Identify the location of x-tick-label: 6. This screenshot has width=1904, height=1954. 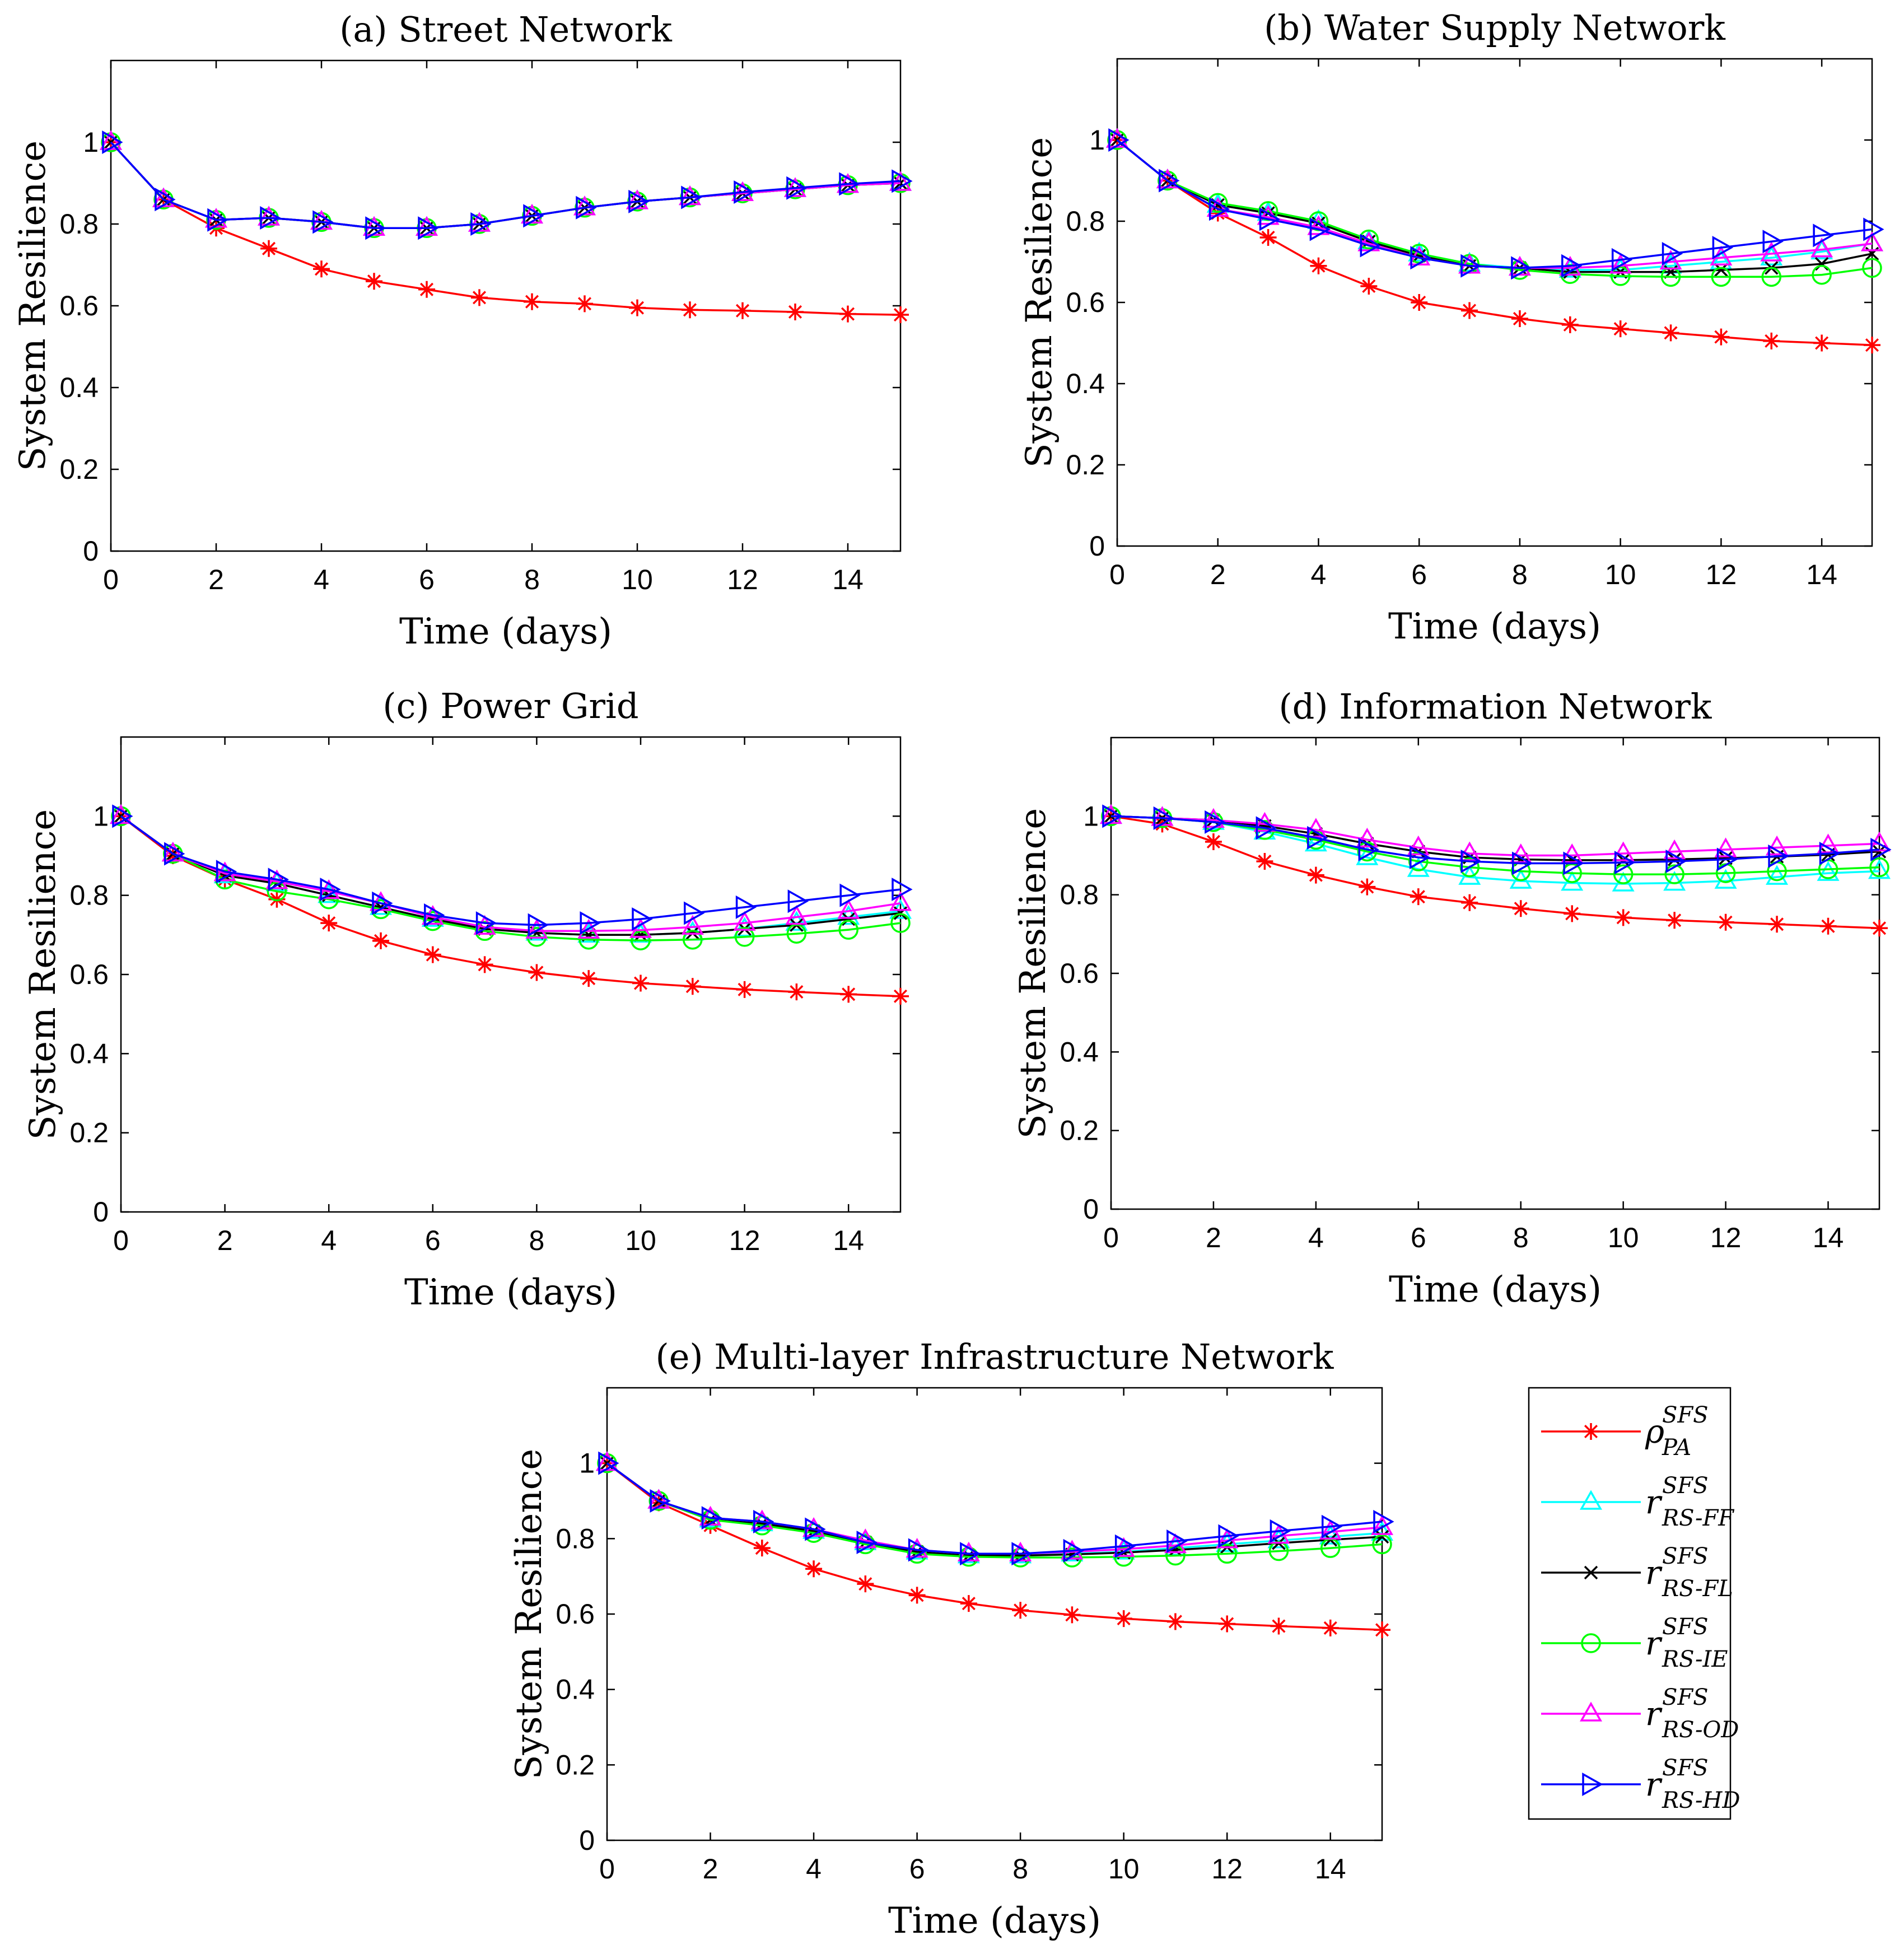
(1419, 574).